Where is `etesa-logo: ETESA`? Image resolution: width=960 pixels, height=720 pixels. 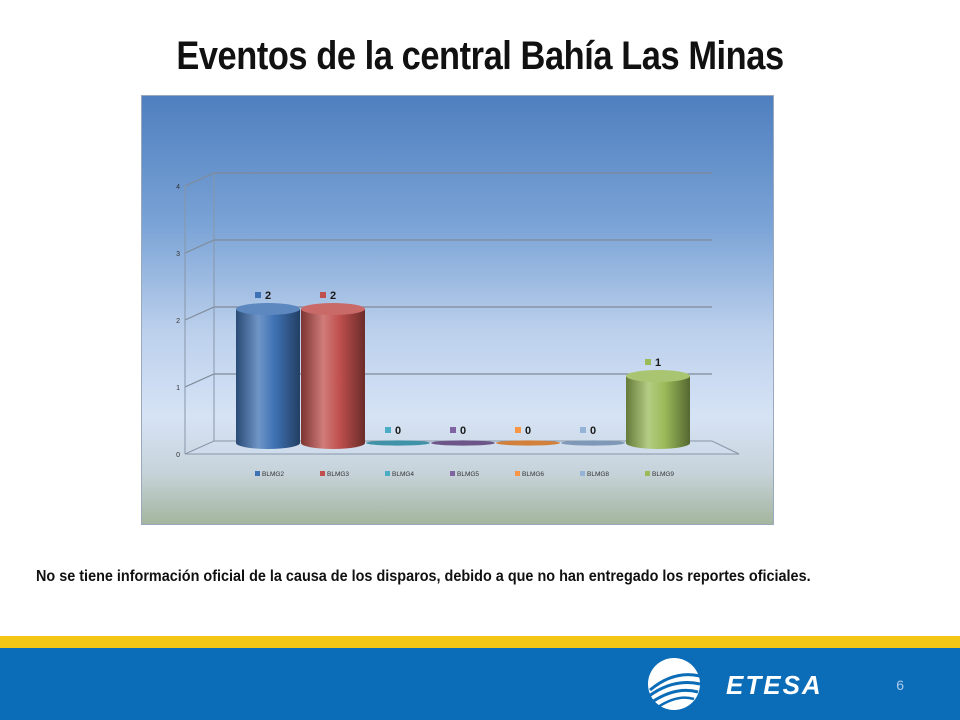 etesa-logo: ETESA is located at coordinates (735, 684).